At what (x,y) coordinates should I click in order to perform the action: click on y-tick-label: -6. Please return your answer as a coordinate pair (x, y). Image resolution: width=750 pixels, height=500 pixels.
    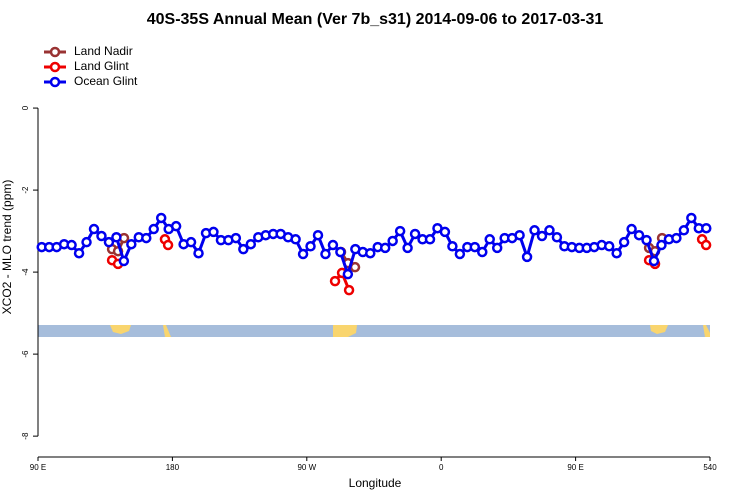
    Looking at the image, I should click on (25, 354).